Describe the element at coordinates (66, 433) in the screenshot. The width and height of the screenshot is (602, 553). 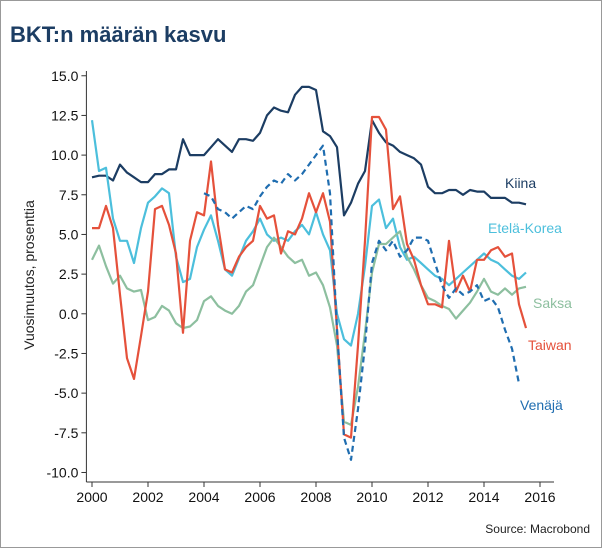
I see `y-tick-label: -7.5` at that location.